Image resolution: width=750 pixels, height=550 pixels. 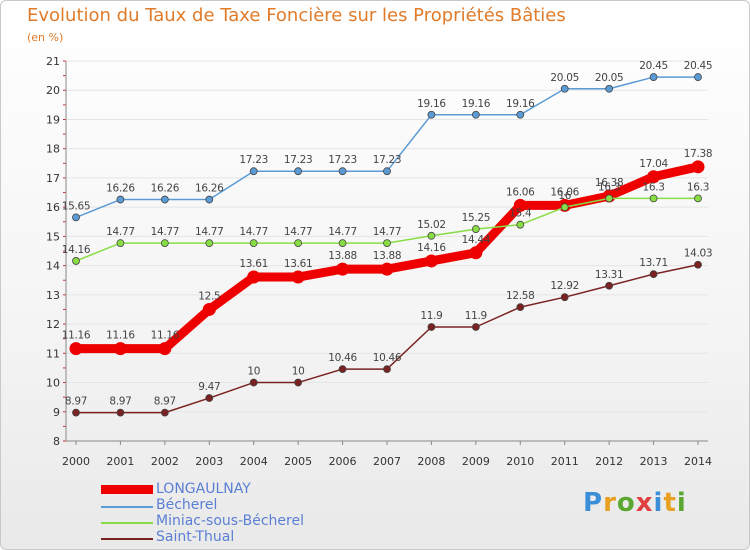 I want to click on x-tick-label: 2005, so click(x=298, y=461).